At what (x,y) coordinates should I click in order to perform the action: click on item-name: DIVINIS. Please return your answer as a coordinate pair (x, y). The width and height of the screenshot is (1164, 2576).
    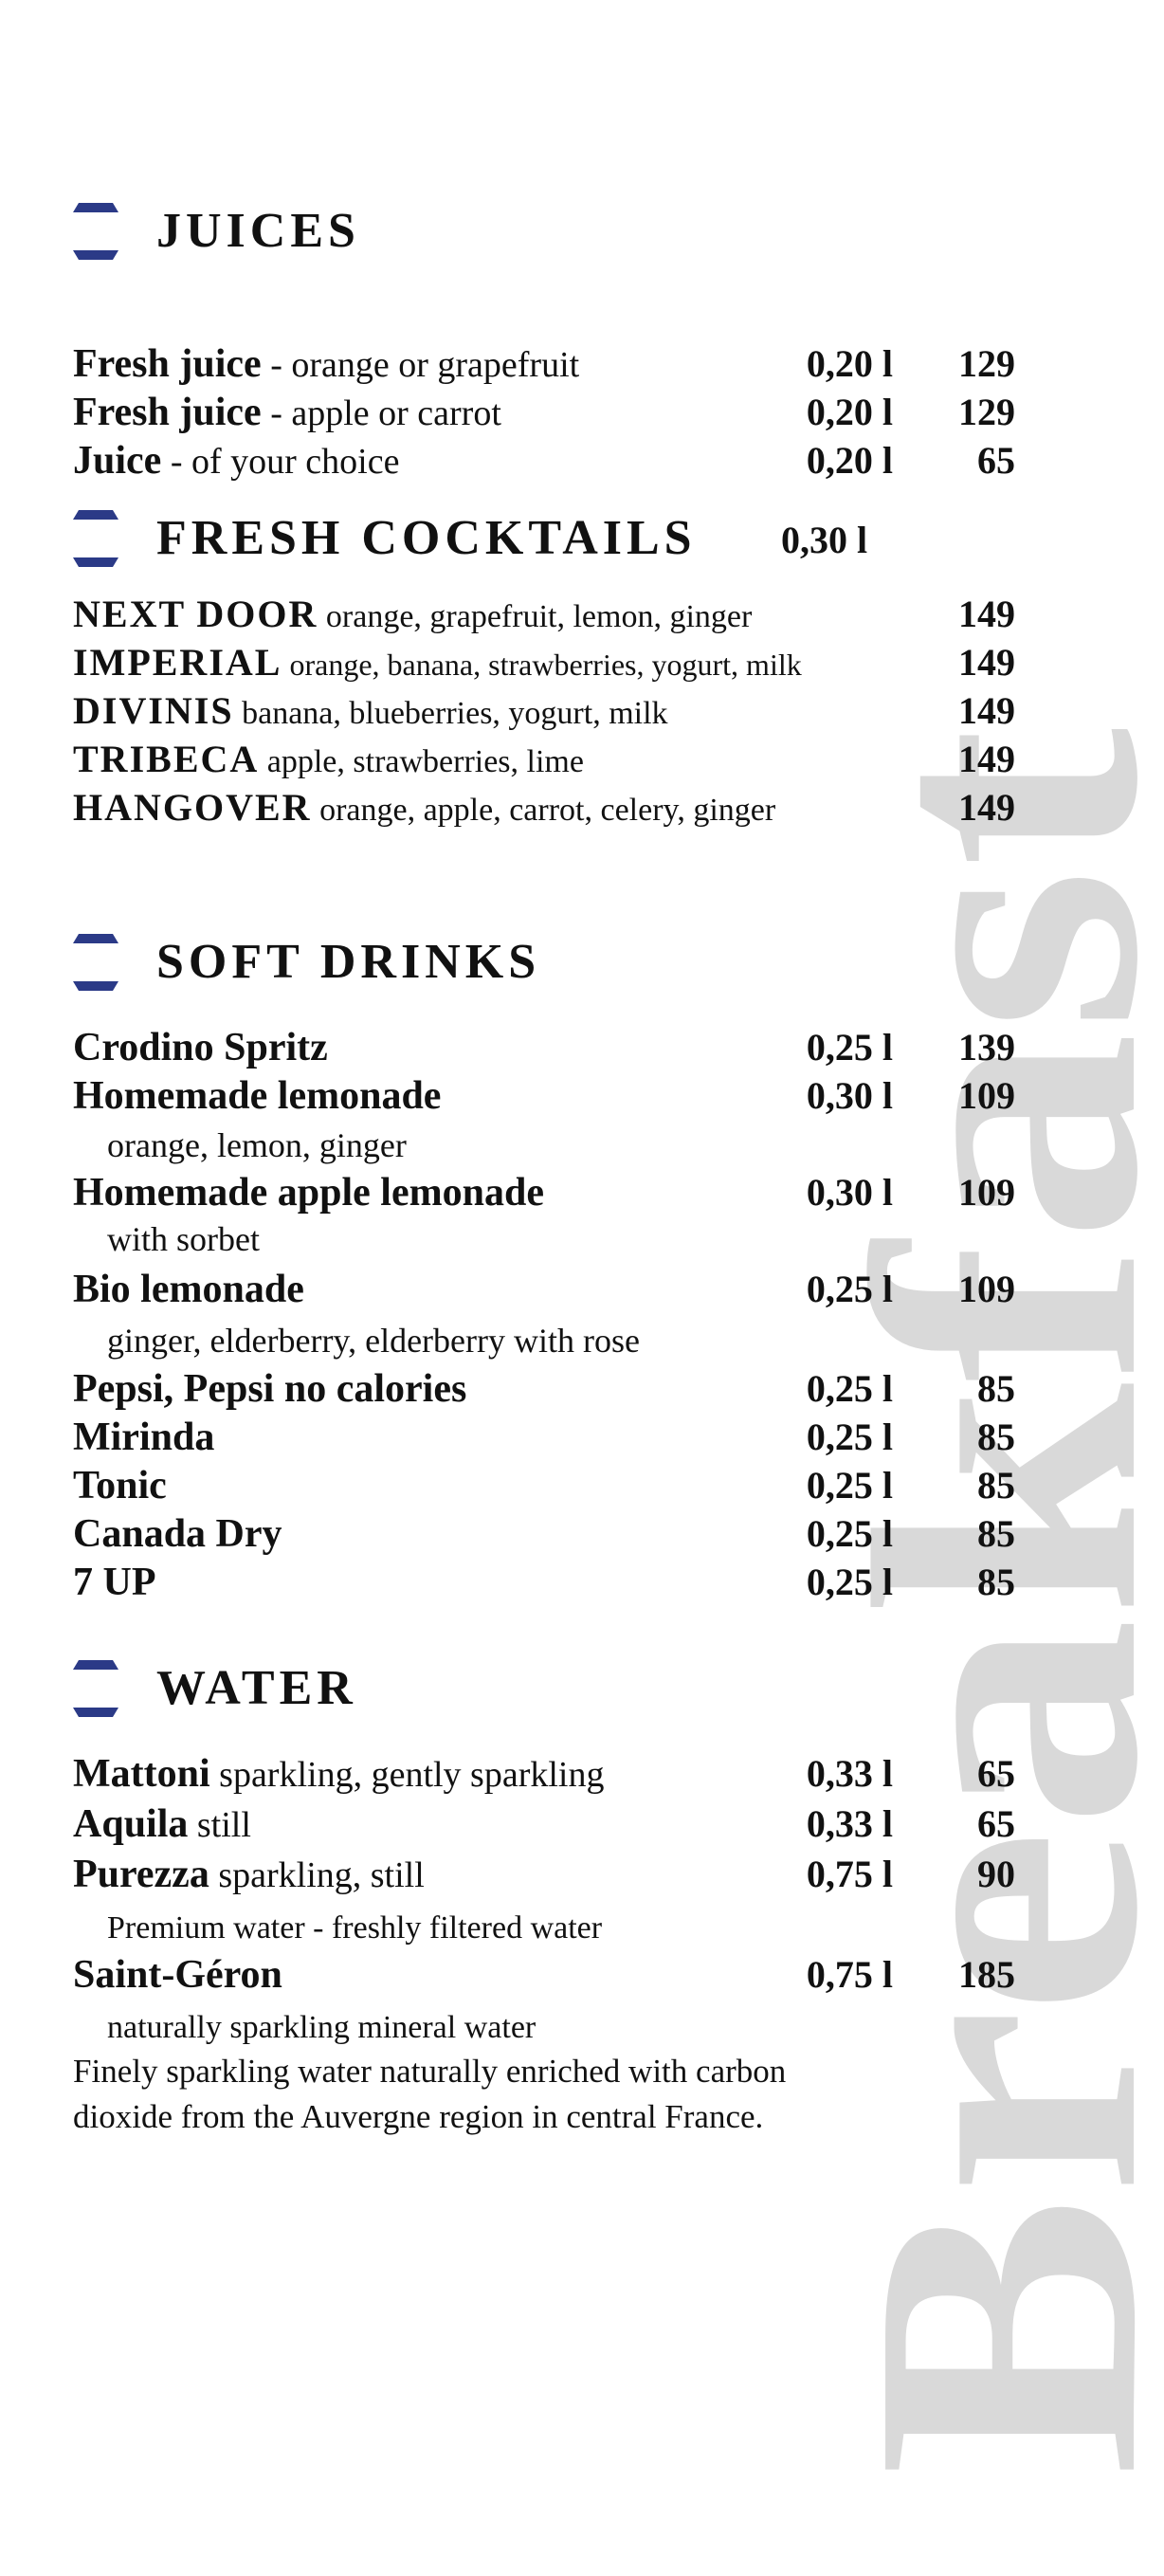
    Looking at the image, I should click on (153, 710).